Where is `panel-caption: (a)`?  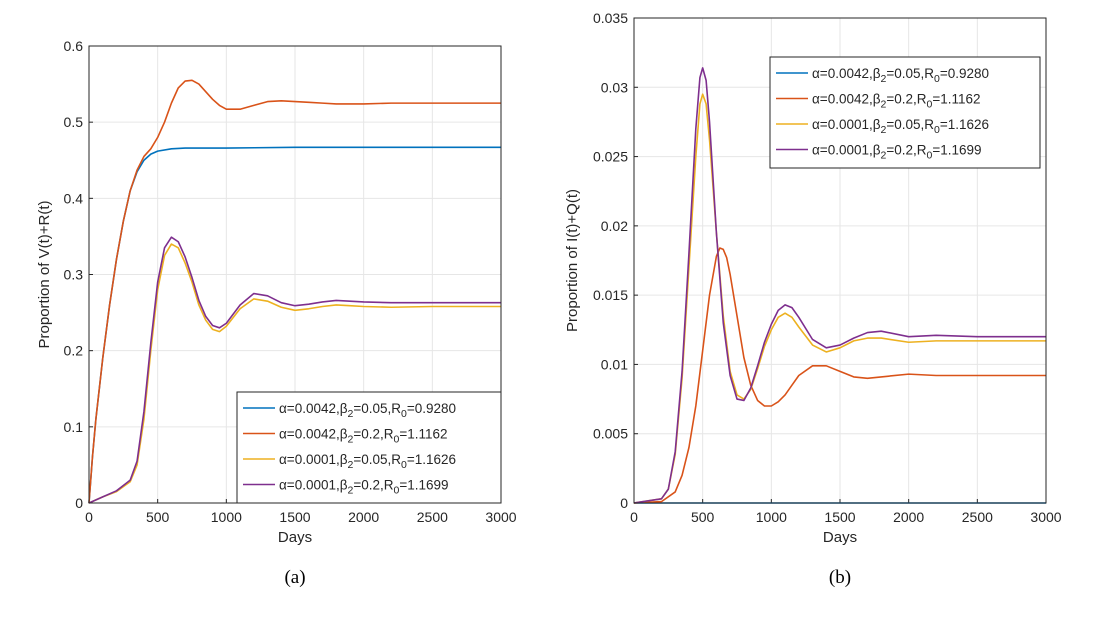 panel-caption: (a) is located at coordinates (294, 577).